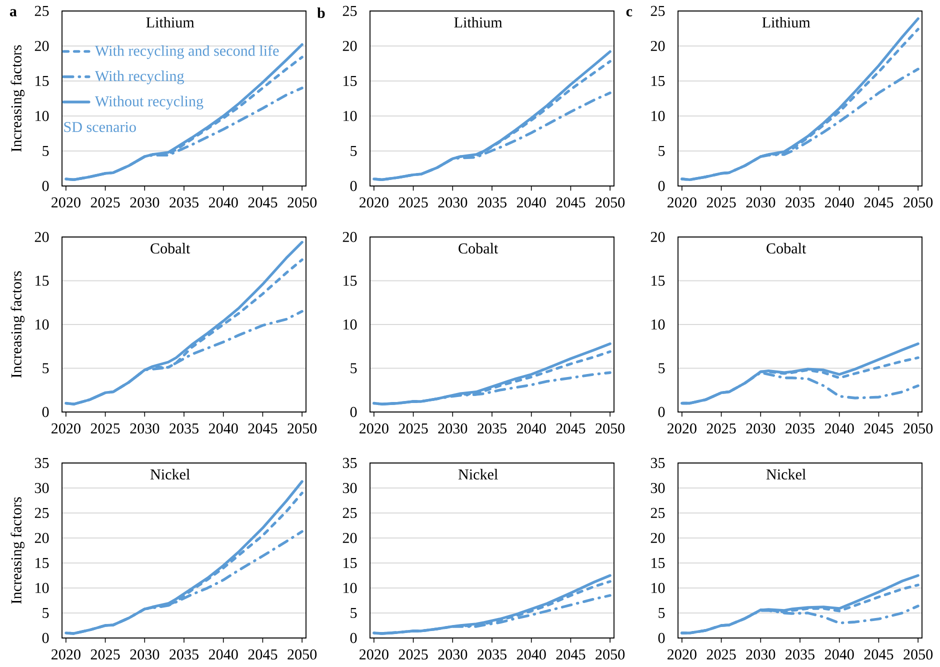 The width and height of the screenshot is (940, 667). I want to click on text: c, so click(629, 12).